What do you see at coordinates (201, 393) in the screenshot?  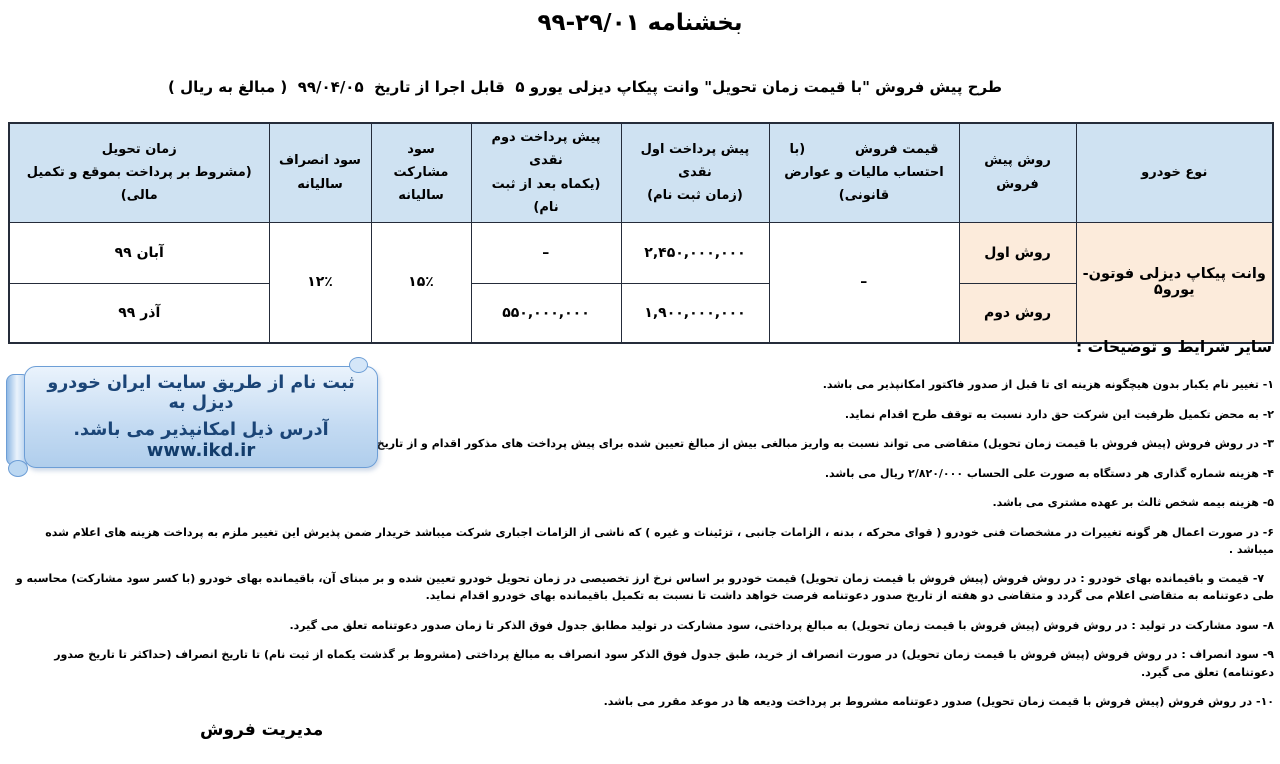 I see `banner-line1: ثبت نام از طریق سایت ایران خودرو دیزل به` at bounding box center [201, 393].